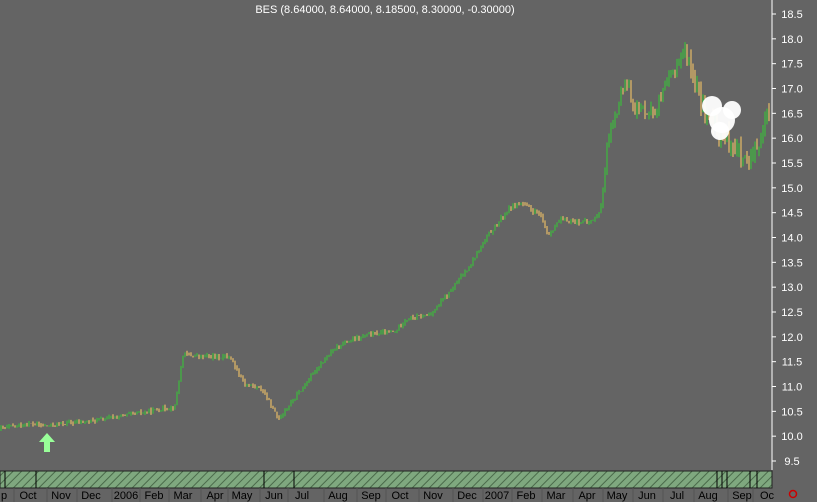  What do you see at coordinates (791, 90) in the screenshot?
I see `y-tick-label: 17.0` at bounding box center [791, 90].